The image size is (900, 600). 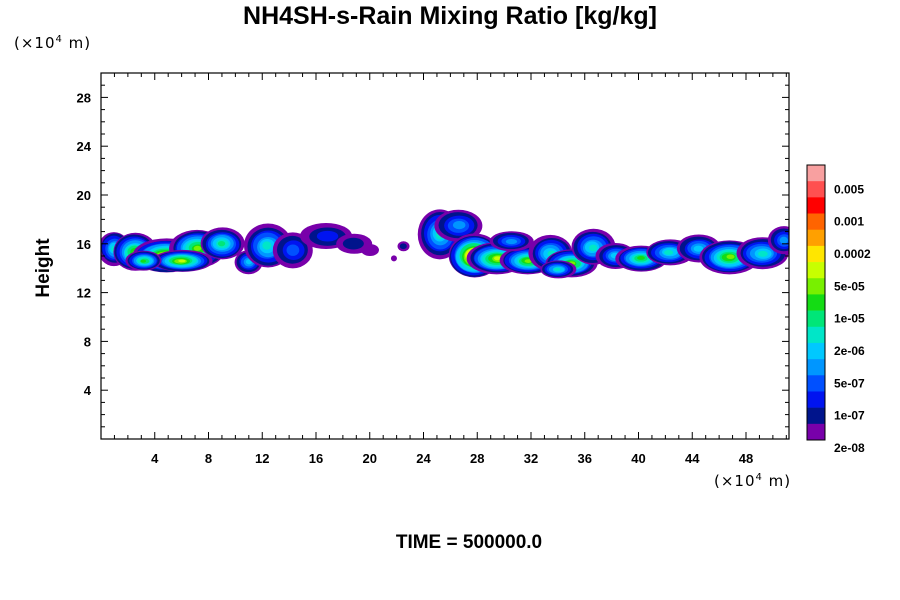 I want to click on x-tick-label: 44, so click(x=692, y=458).